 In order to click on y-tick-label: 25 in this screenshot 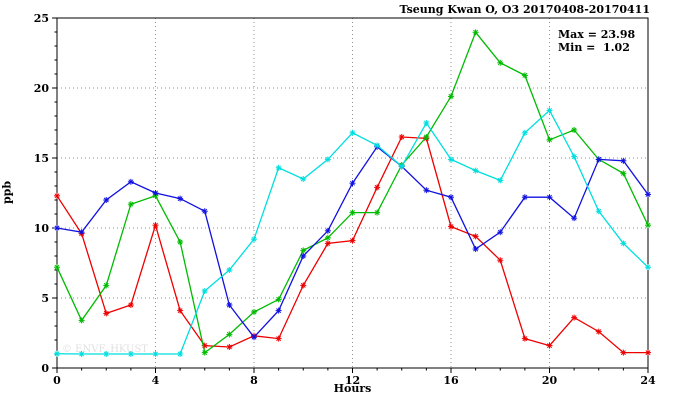, I will do `click(41, 18)`.